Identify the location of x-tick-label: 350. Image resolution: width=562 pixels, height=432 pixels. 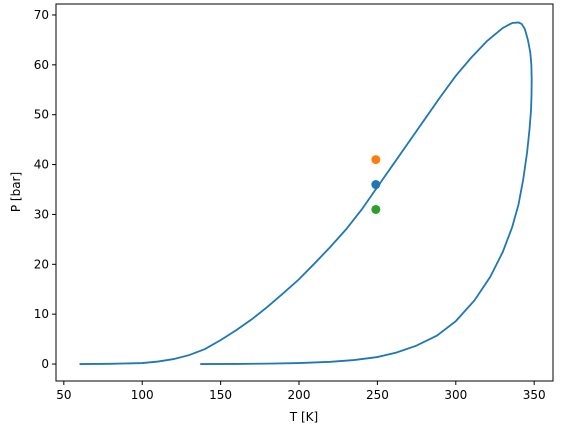
(534, 395).